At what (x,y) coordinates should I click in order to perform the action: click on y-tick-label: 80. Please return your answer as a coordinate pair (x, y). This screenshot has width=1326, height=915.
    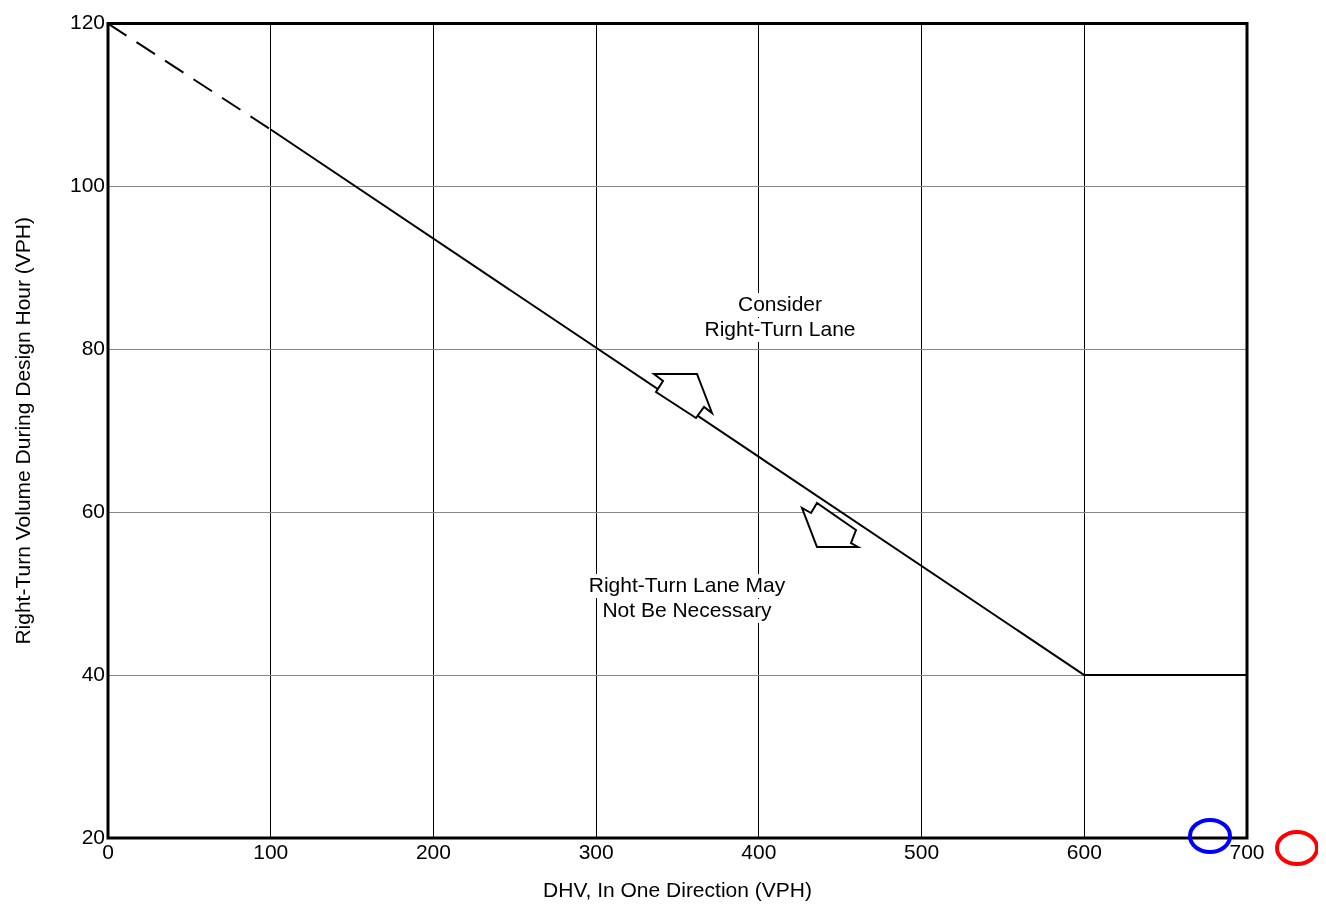
    Looking at the image, I should click on (93, 348).